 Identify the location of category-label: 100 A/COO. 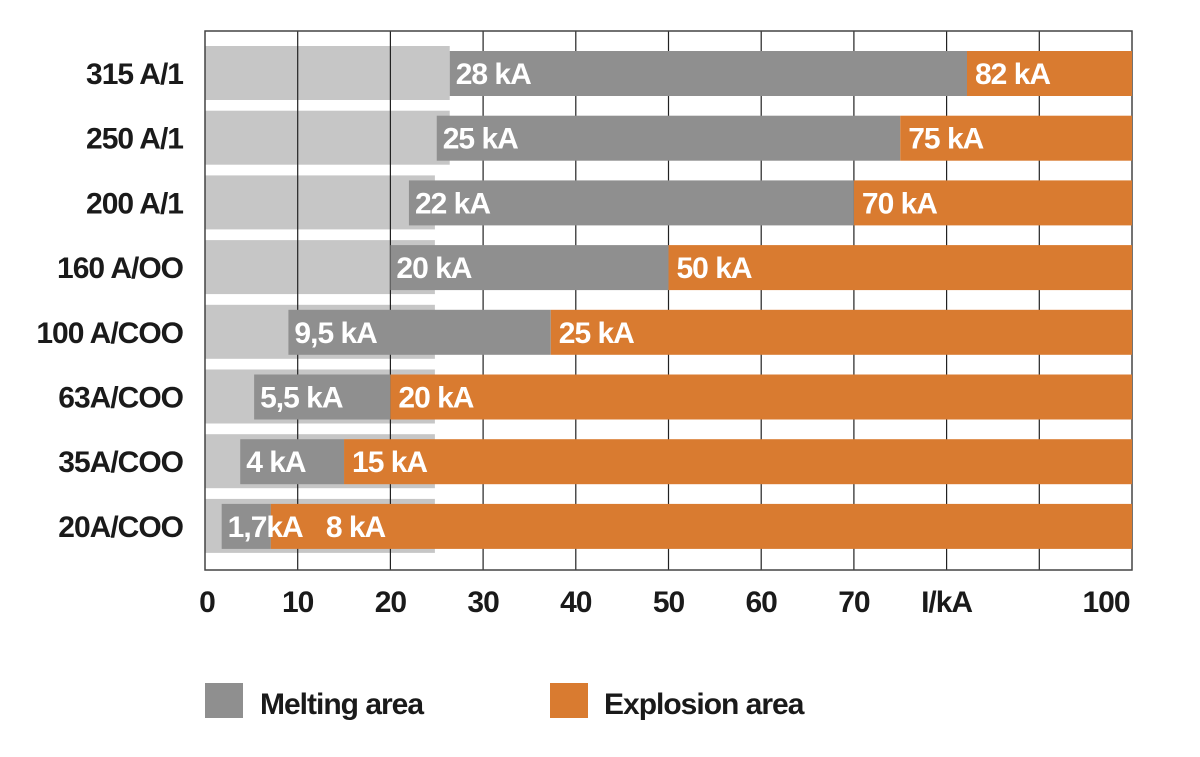
(109, 333).